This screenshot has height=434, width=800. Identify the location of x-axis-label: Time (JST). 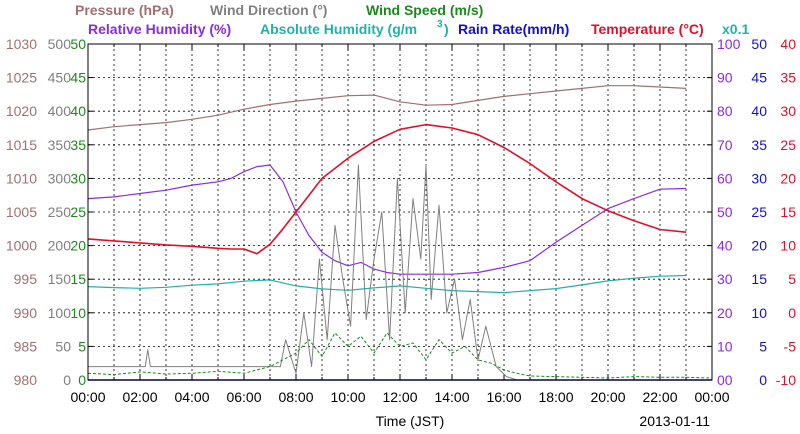
(410, 421).